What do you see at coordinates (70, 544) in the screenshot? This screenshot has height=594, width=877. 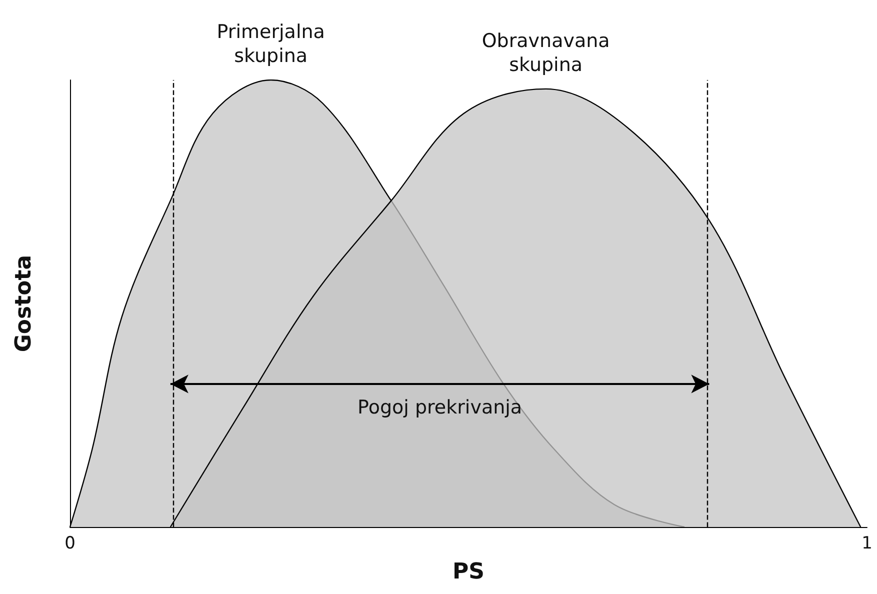 I see `x-tick-label: 0` at bounding box center [70, 544].